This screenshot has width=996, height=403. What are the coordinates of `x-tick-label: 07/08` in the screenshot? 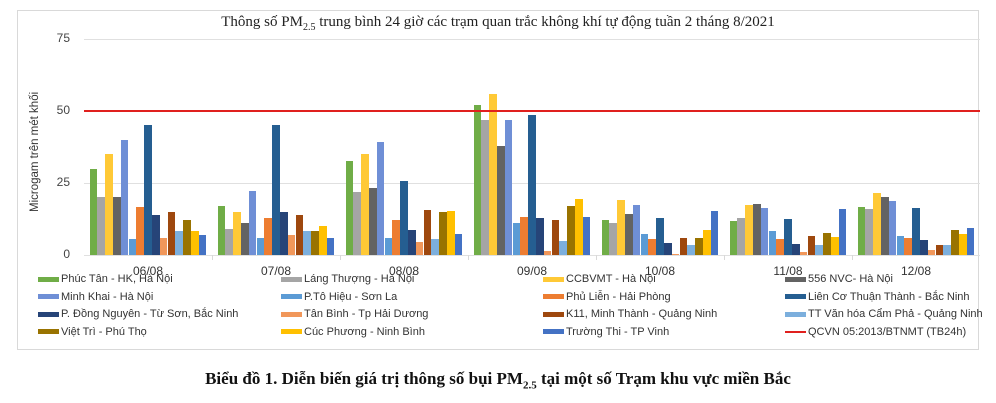 It's located at (276, 271).